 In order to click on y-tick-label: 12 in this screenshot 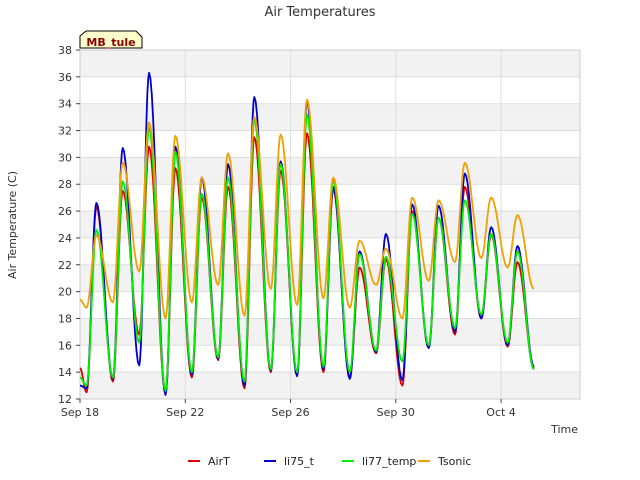, I will do `click(65, 399)`.